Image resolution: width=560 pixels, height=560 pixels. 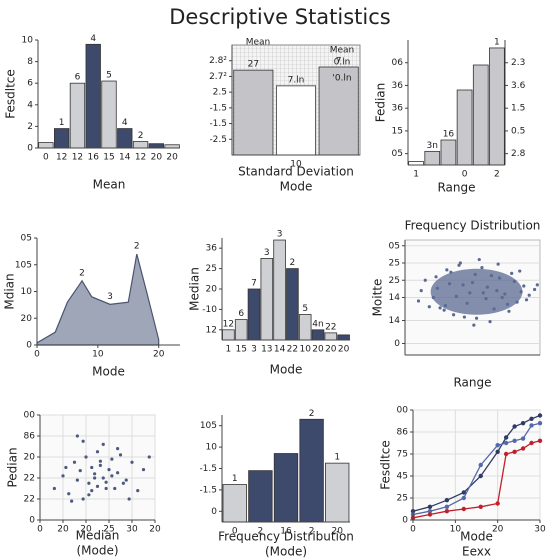 What do you see at coordinates (394, 246) in the screenshot?
I see `y-tick-label: 05` at bounding box center [394, 246].